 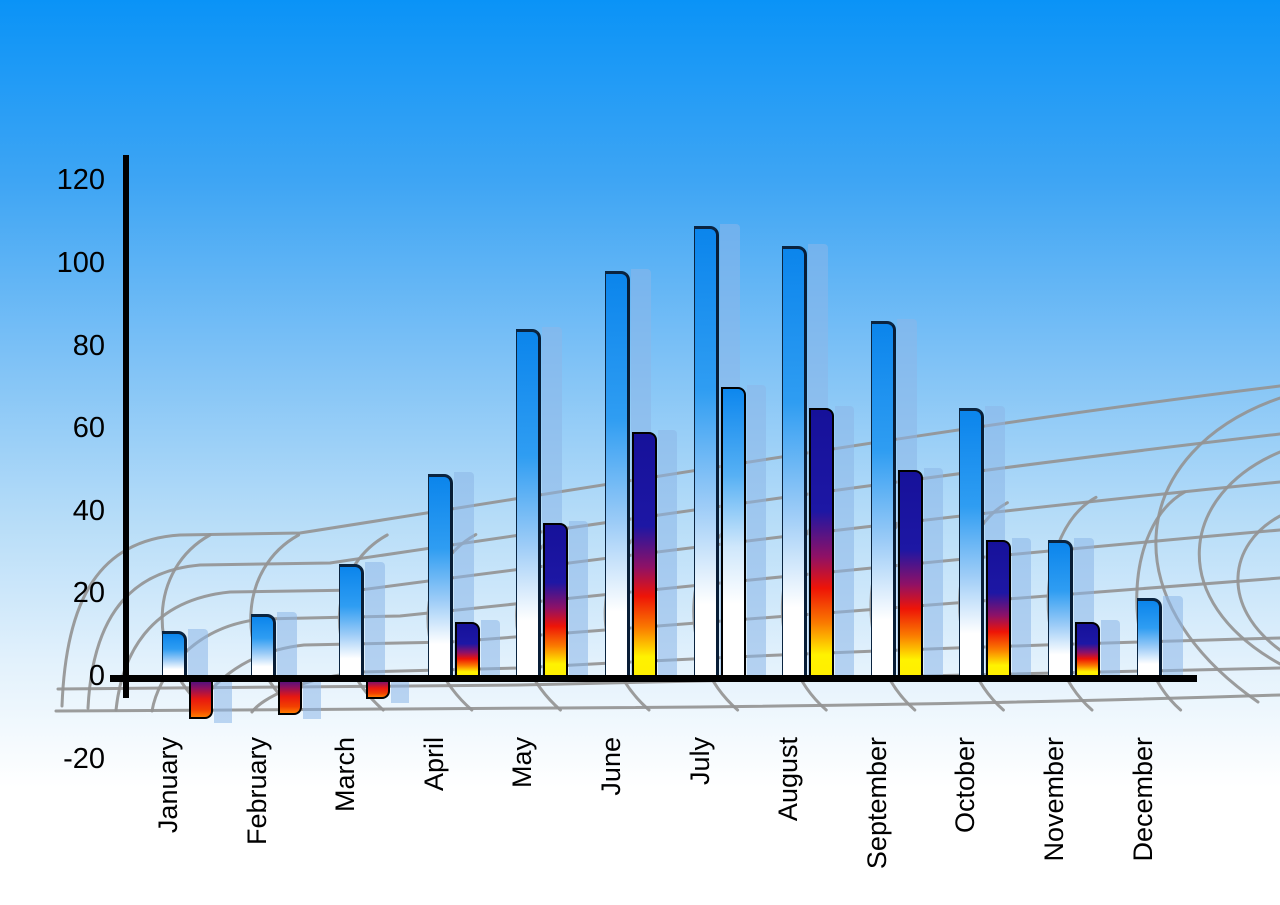 What do you see at coordinates (788, 779) in the screenshot?
I see `x-label-august: August` at bounding box center [788, 779].